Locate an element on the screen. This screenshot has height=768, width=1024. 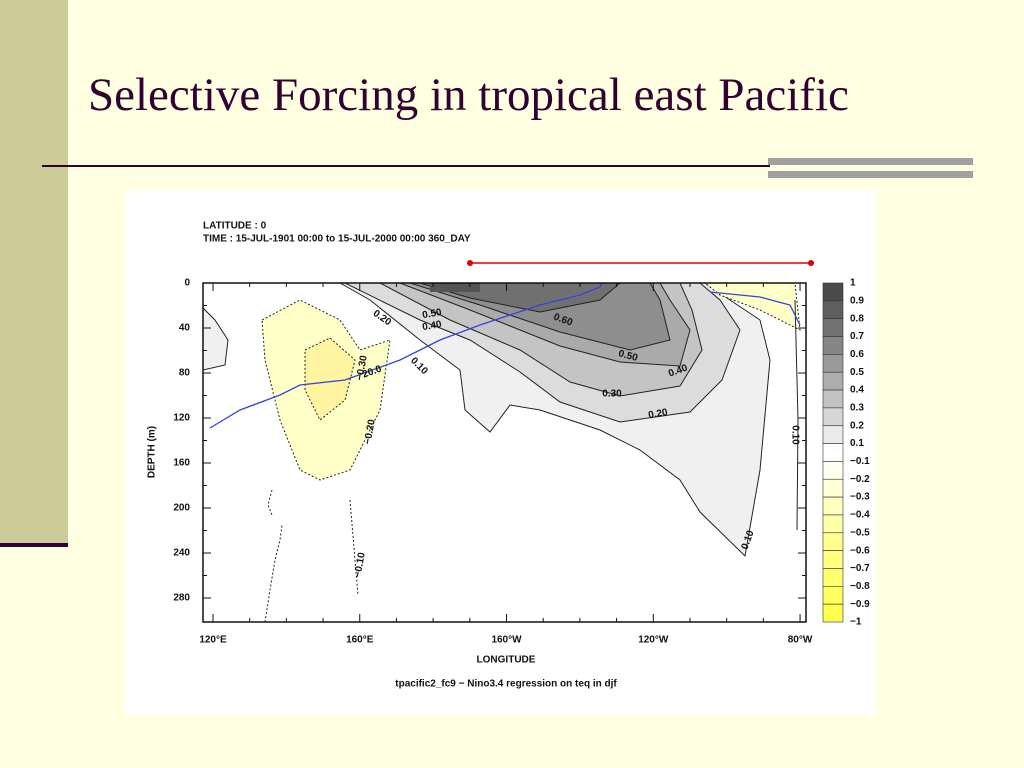
isotherm is located at coordinates (505, 356).